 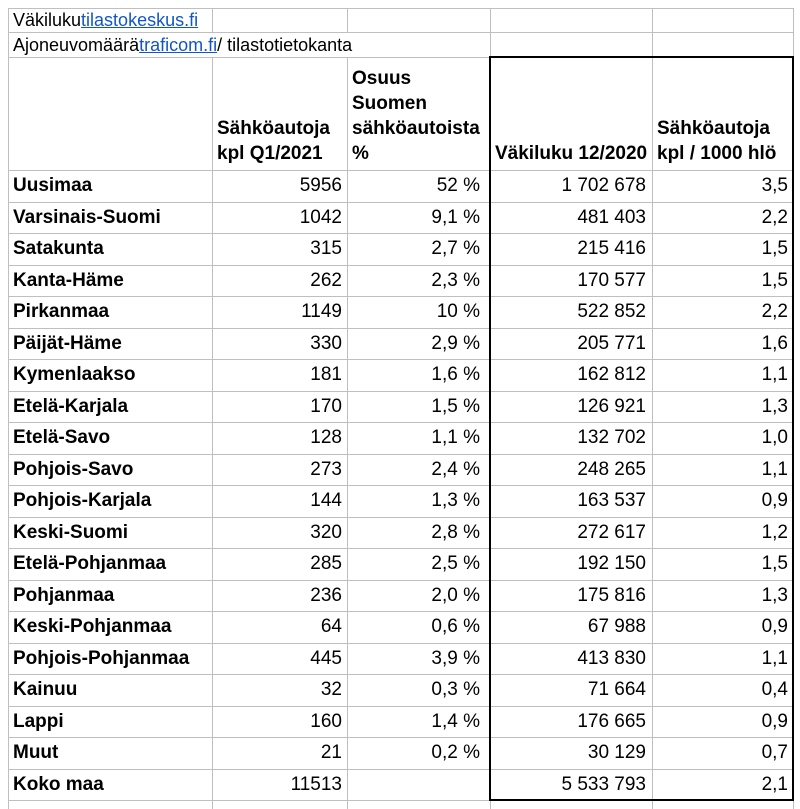 What do you see at coordinates (111, 691) in the screenshot?
I see `cell-region: Kainuu` at bounding box center [111, 691].